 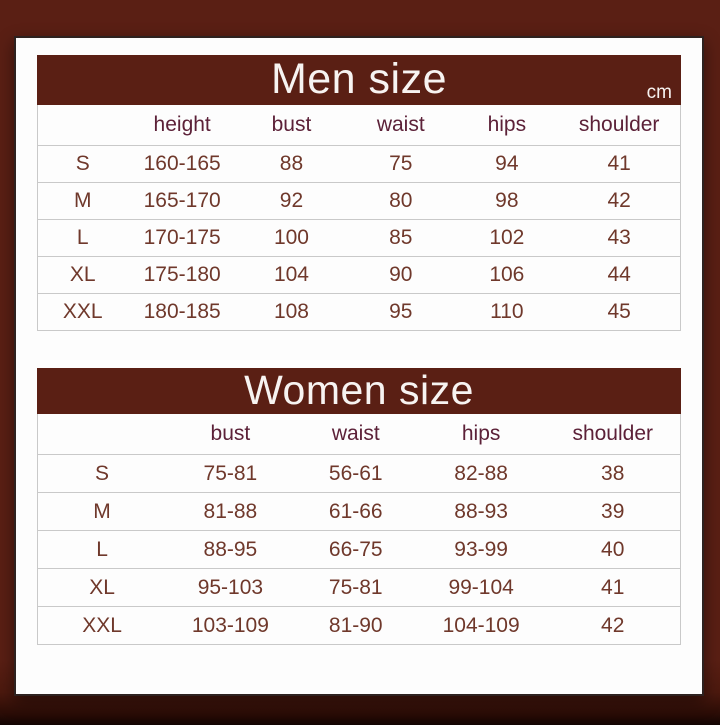 I want to click on table-row-men-xl: XL 175-180 104 90 106 44, so click(x=359, y=275).